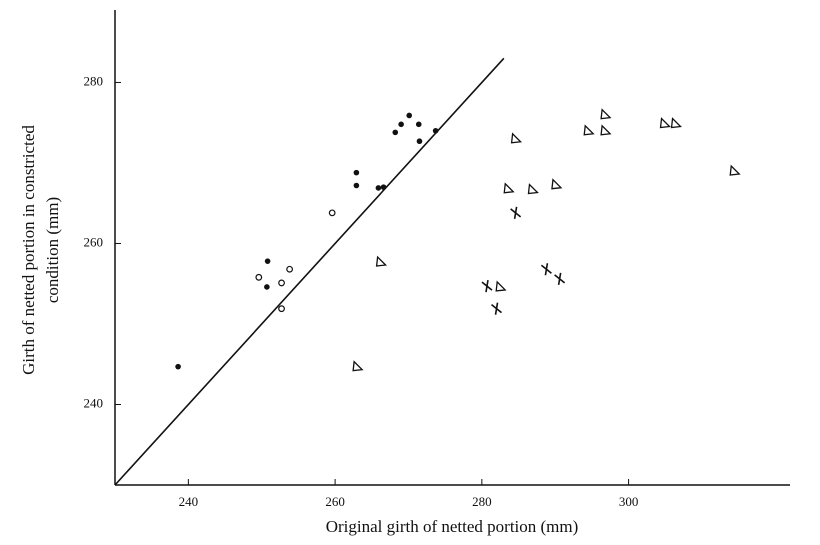  What do you see at coordinates (94, 241) in the screenshot?
I see `y-tick-label: 260` at bounding box center [94, 241].